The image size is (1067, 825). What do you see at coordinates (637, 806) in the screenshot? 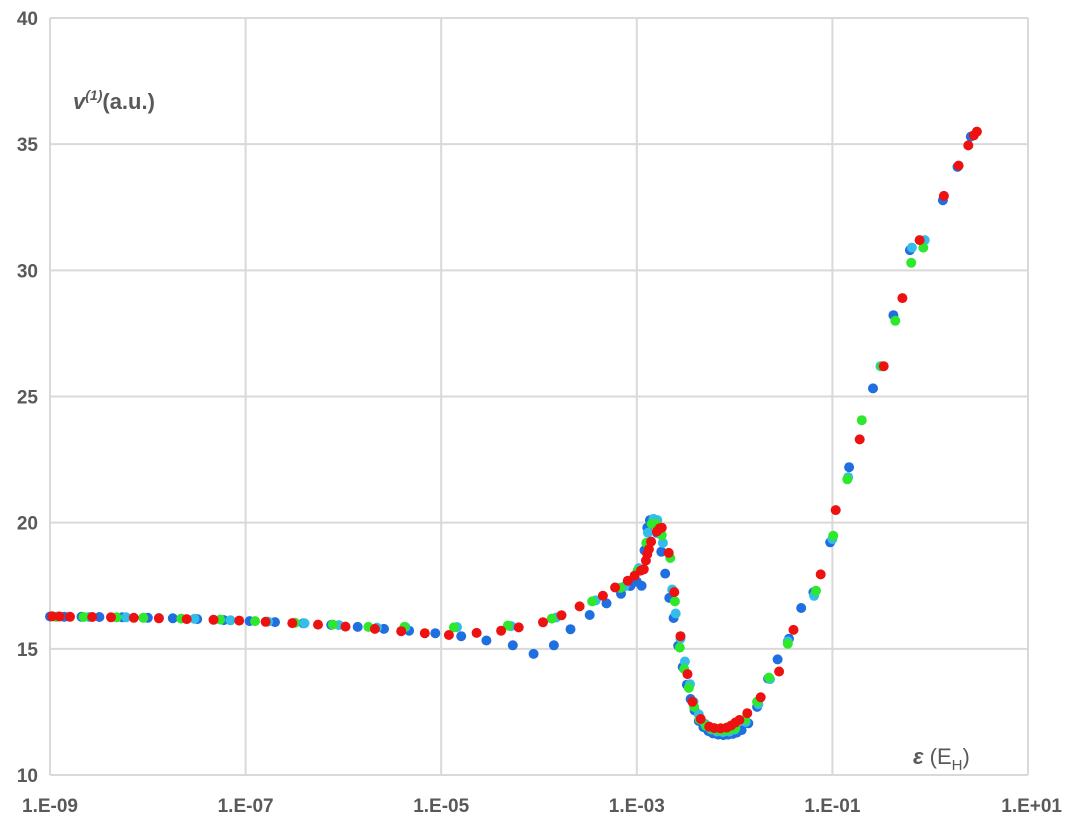
I see `x-tick-label: 1.E-03` at bounding box center [637, 806].